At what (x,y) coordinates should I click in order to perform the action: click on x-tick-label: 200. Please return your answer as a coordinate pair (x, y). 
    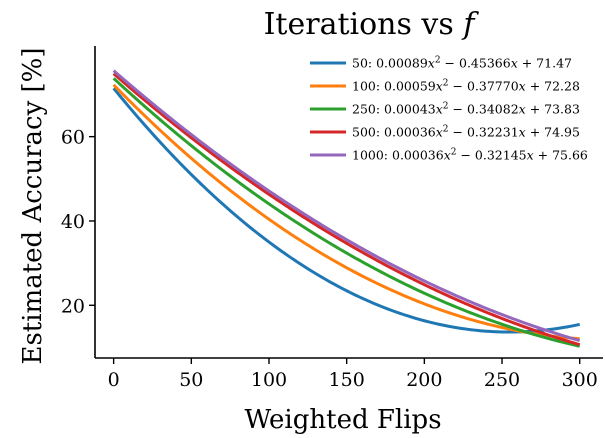
    Looking at the image, I should click on (424, 380).